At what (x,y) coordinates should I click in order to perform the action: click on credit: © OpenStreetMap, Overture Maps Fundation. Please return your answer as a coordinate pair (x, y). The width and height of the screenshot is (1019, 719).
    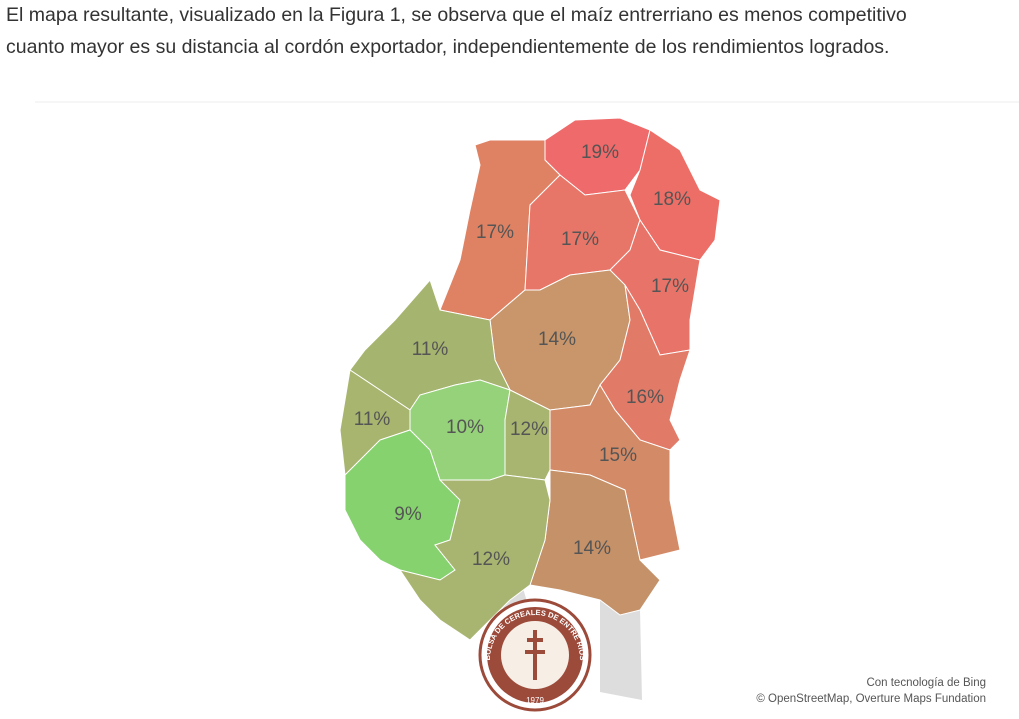
    Looking at the image, I should click on (871, 699).